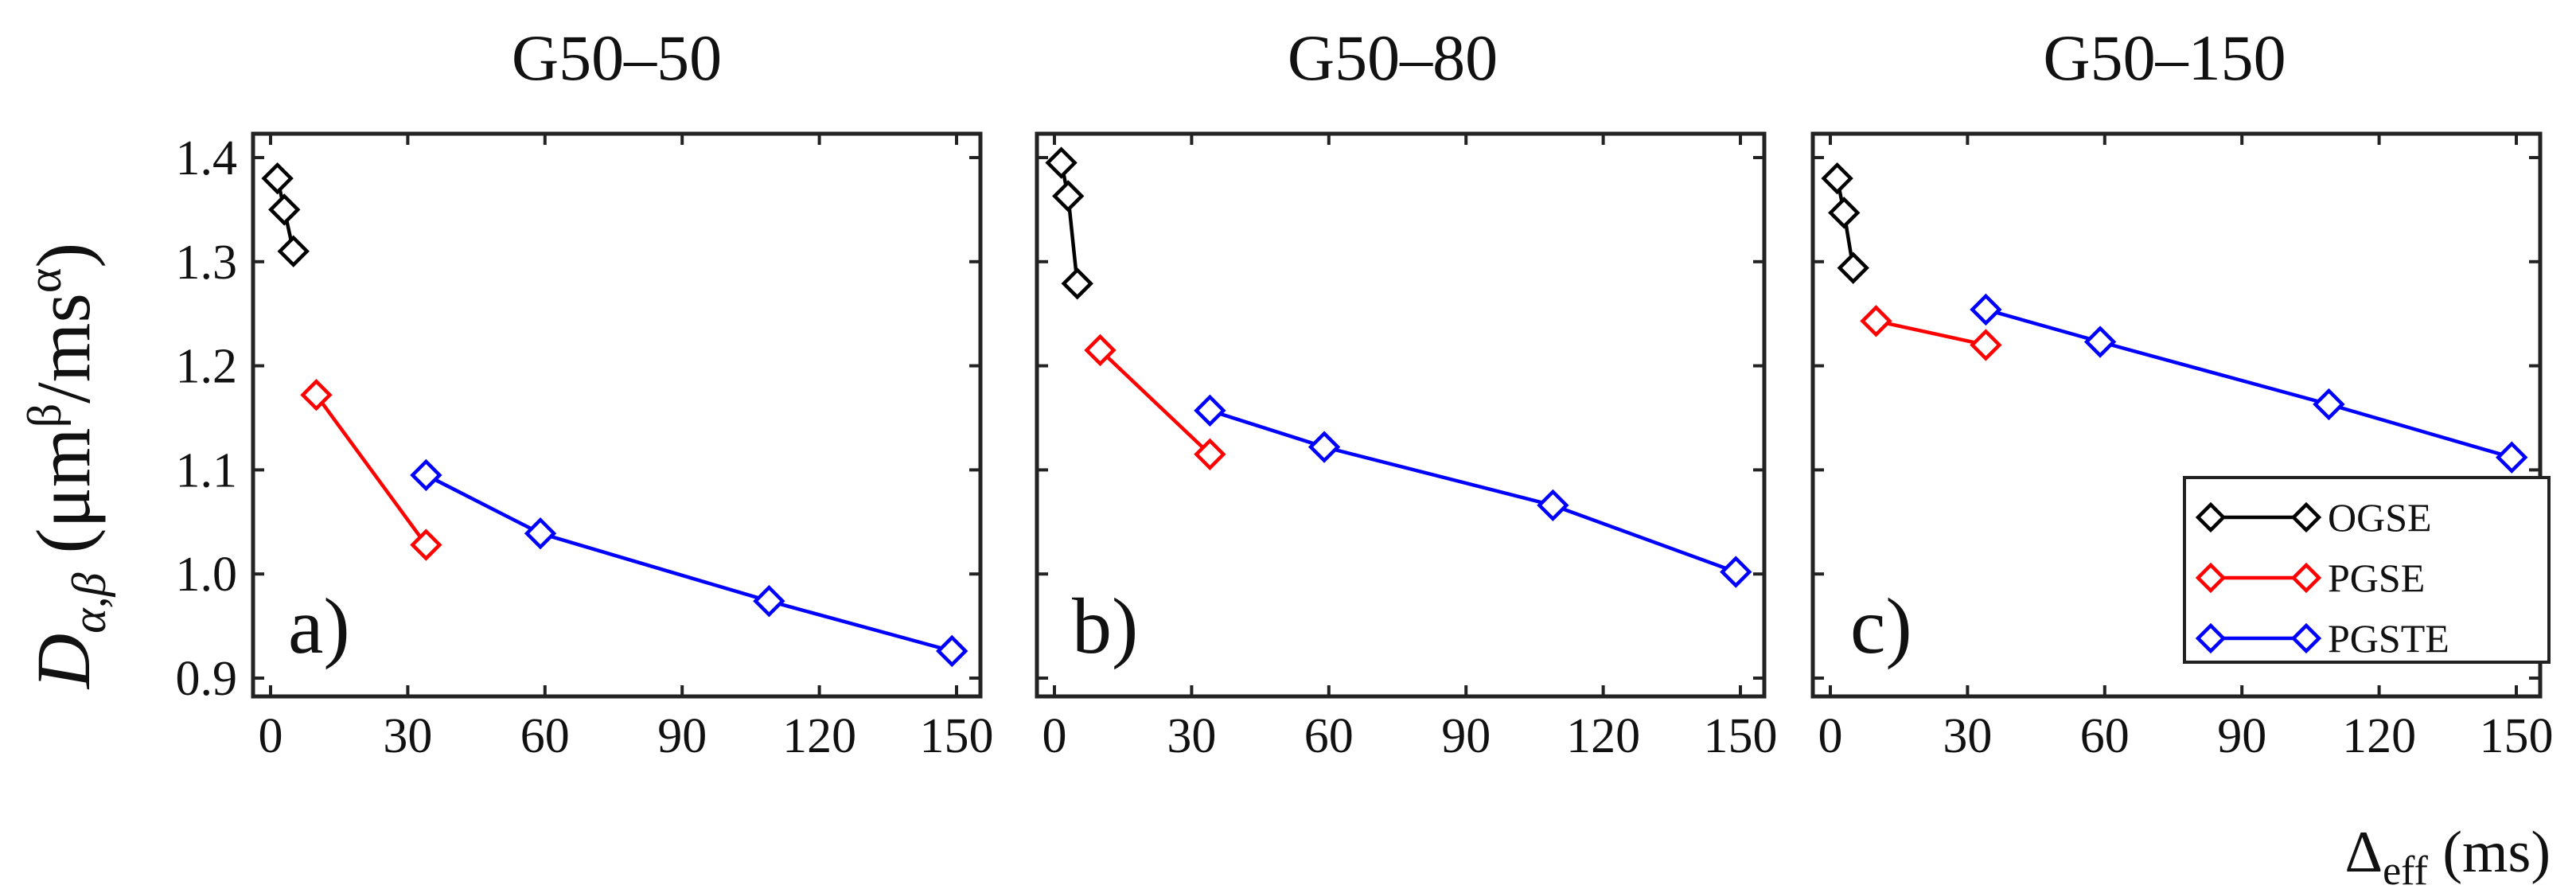 Image resolution: width=2576 pixels, height=893 pixels. I want to click on y-tick-label: 1.2, so click(207, 367).